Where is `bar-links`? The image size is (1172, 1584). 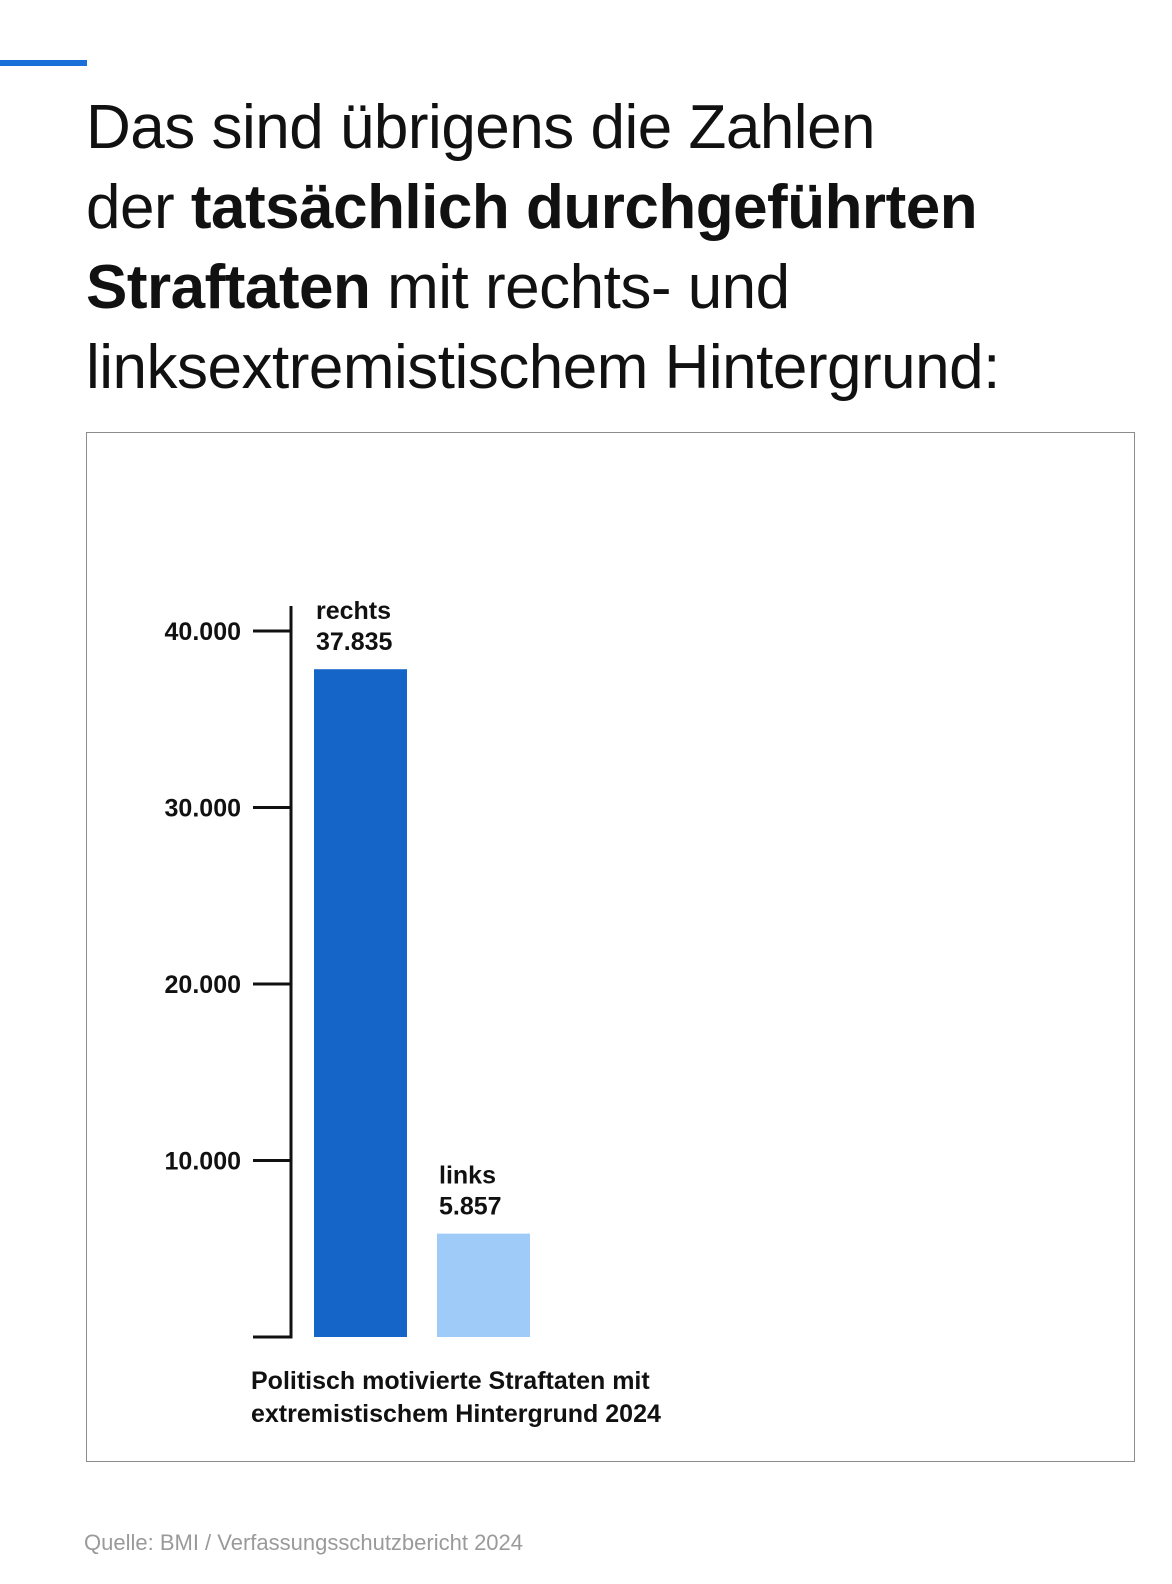 bar-links is located at coordinates (483, 1285).